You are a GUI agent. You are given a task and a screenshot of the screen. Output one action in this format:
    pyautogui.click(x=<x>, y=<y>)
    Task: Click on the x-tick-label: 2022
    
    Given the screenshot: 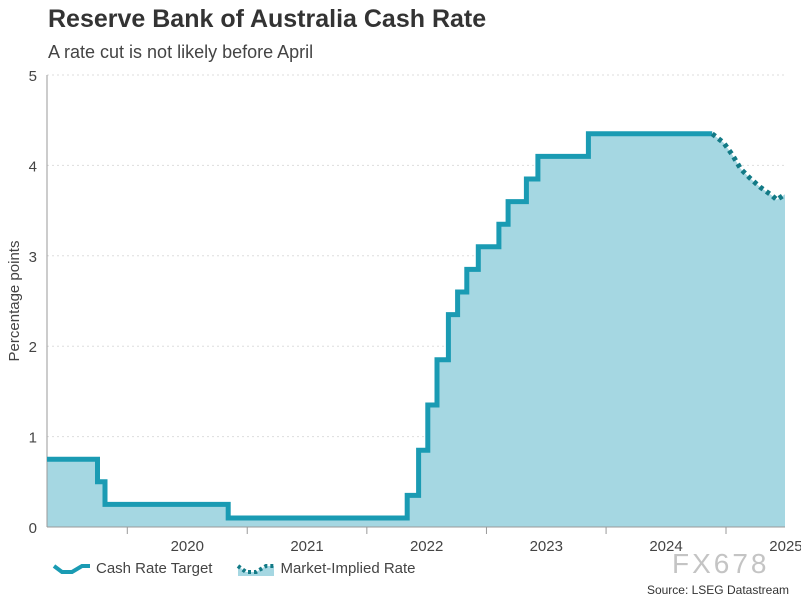 What is the action you would take?
    pyautogui.click(x=426, y=546)
    